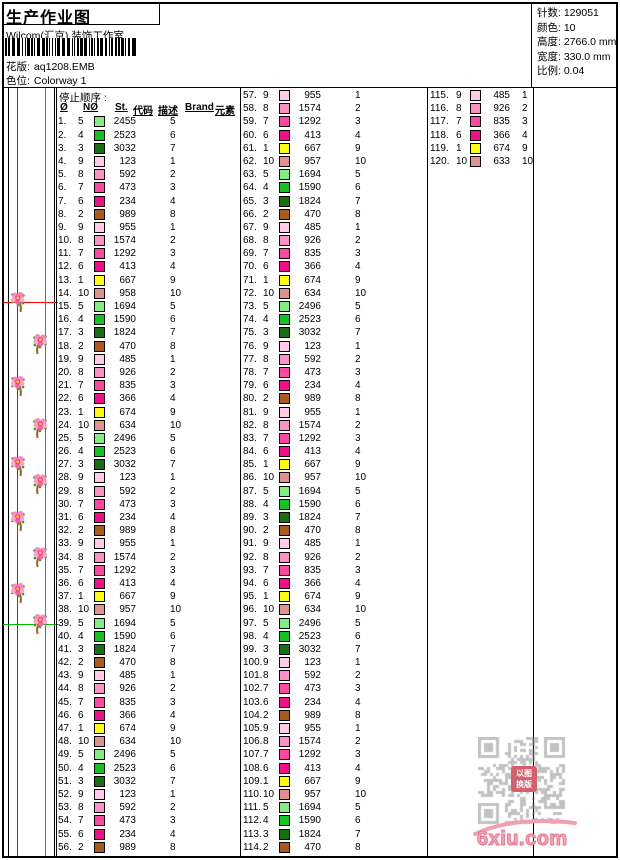  Describe the element at coordinates (81, 148) in the screenshot. I see `needle-number: 3` at that location.